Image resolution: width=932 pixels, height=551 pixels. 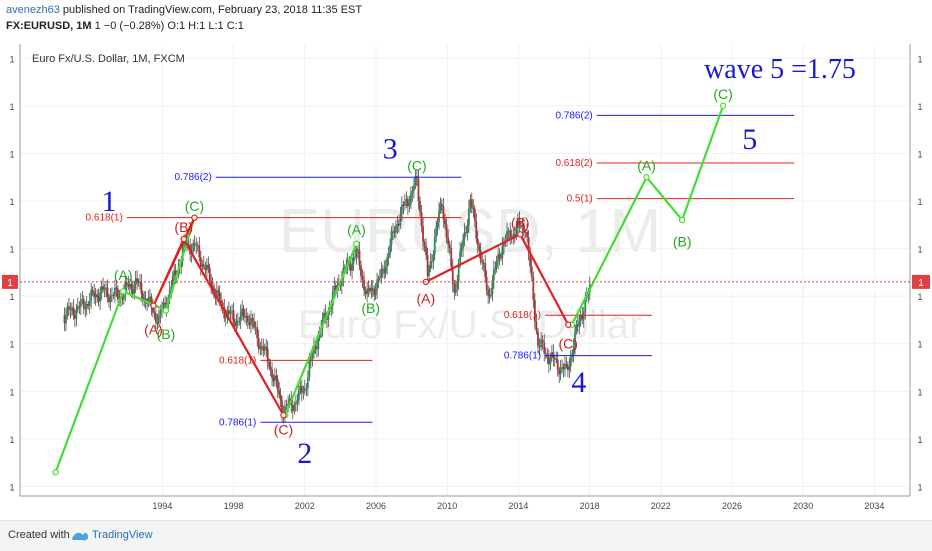 I want to click on wave-annotation: (A), so click(x=646, y=165).